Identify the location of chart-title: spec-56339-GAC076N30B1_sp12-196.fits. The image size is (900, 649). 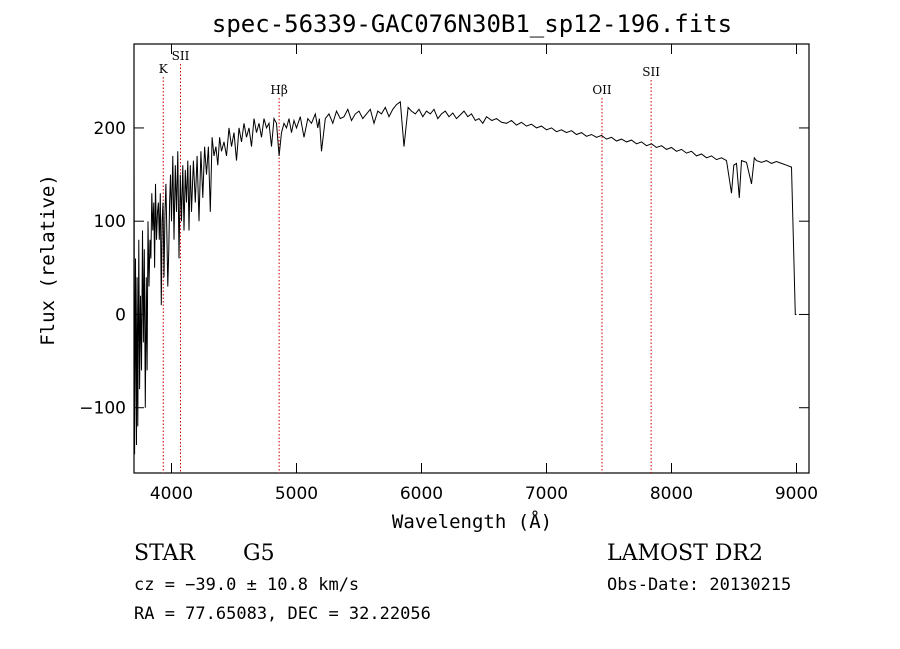
(472, 24).